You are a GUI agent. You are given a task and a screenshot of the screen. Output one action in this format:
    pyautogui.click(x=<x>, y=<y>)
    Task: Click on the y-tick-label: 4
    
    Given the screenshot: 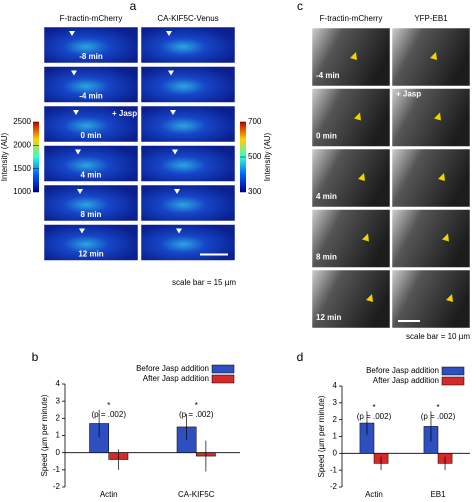 What is the action you would take?
    pyautogui.click(x=58, y=383)
    